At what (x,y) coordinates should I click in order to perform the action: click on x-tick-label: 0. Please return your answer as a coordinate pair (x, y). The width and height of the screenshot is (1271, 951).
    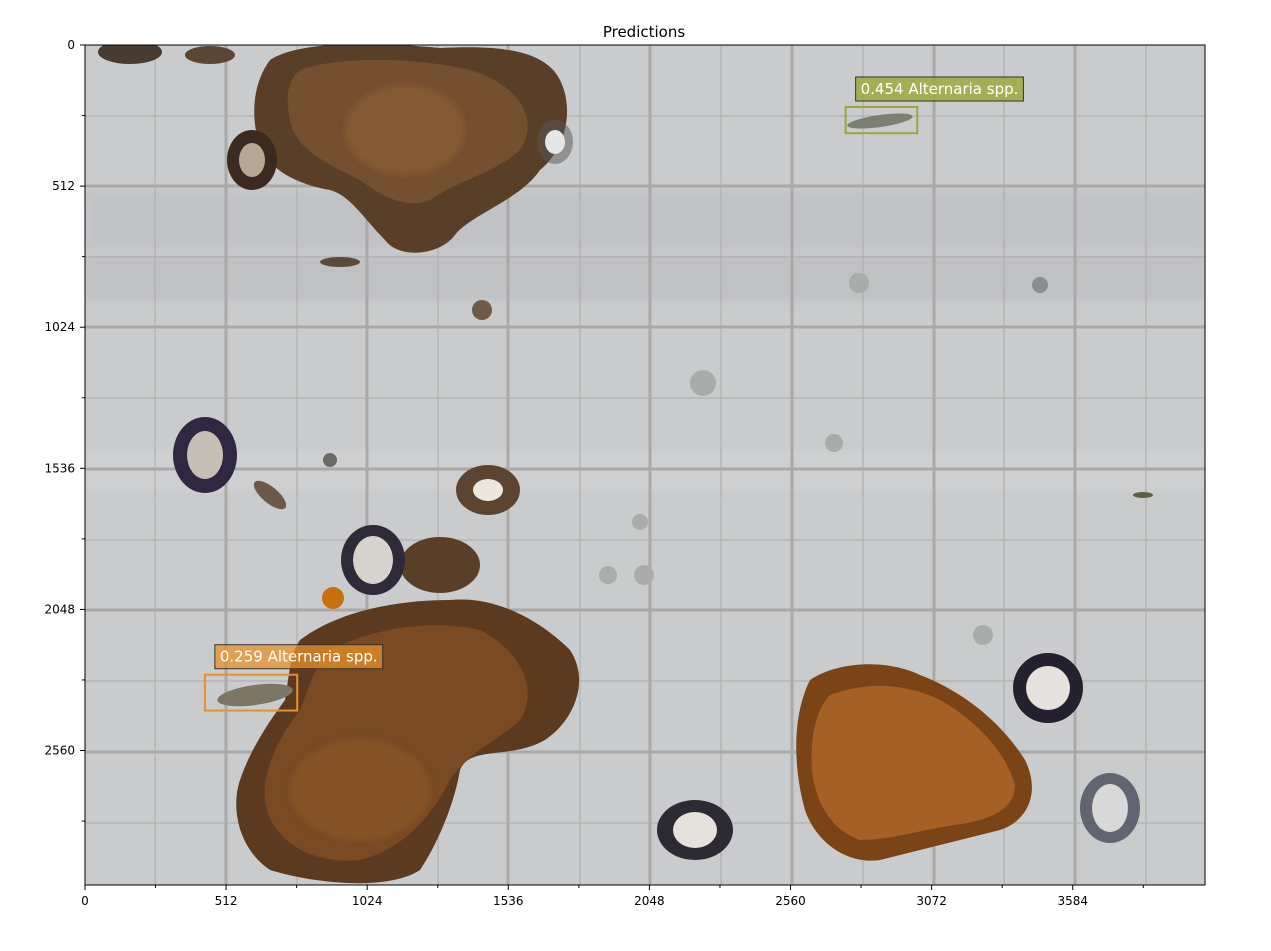
    Looking at the image, I should click on (85, 901).